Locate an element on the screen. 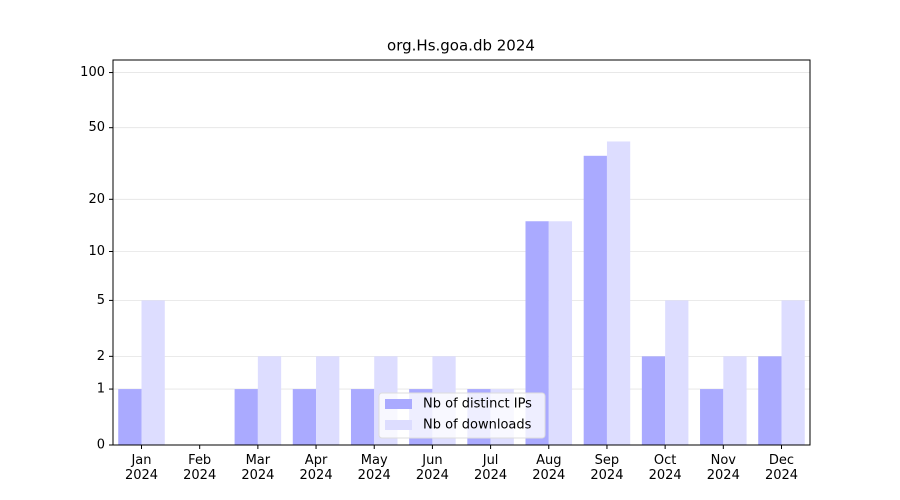  y-tick-label: 100 is located at coordinates (92, 72).